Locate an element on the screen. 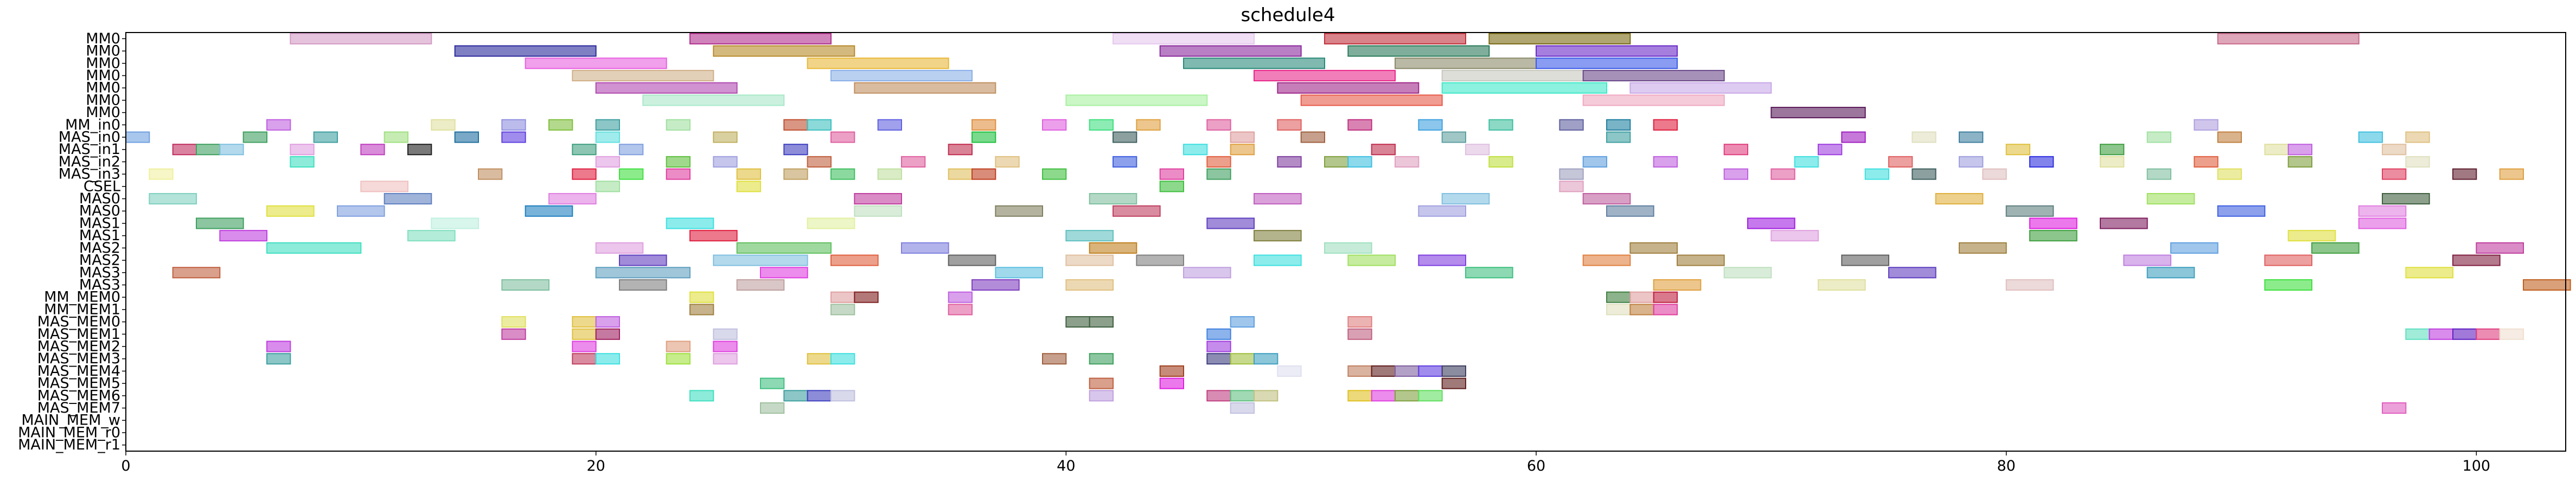 The width and height of the screenshot is (2576, 488). row-label: MAS3 is located at coordinates (99, 285).